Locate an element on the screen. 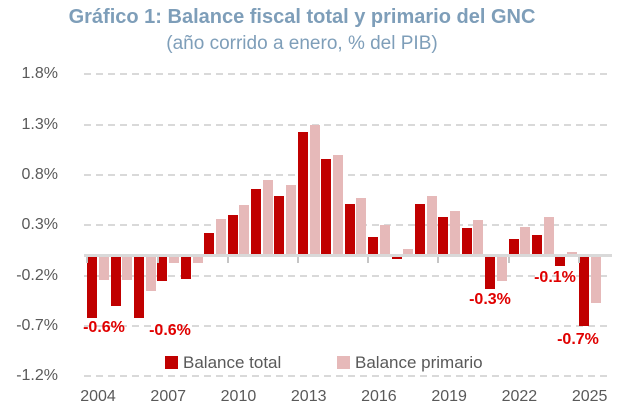  bar-balance-total-2007 is located at coordinates (162, 268).